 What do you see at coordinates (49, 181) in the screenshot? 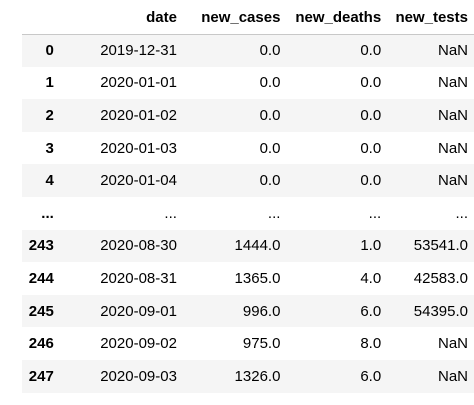
I see `row-index: 4` at bounding box center [49, 181].